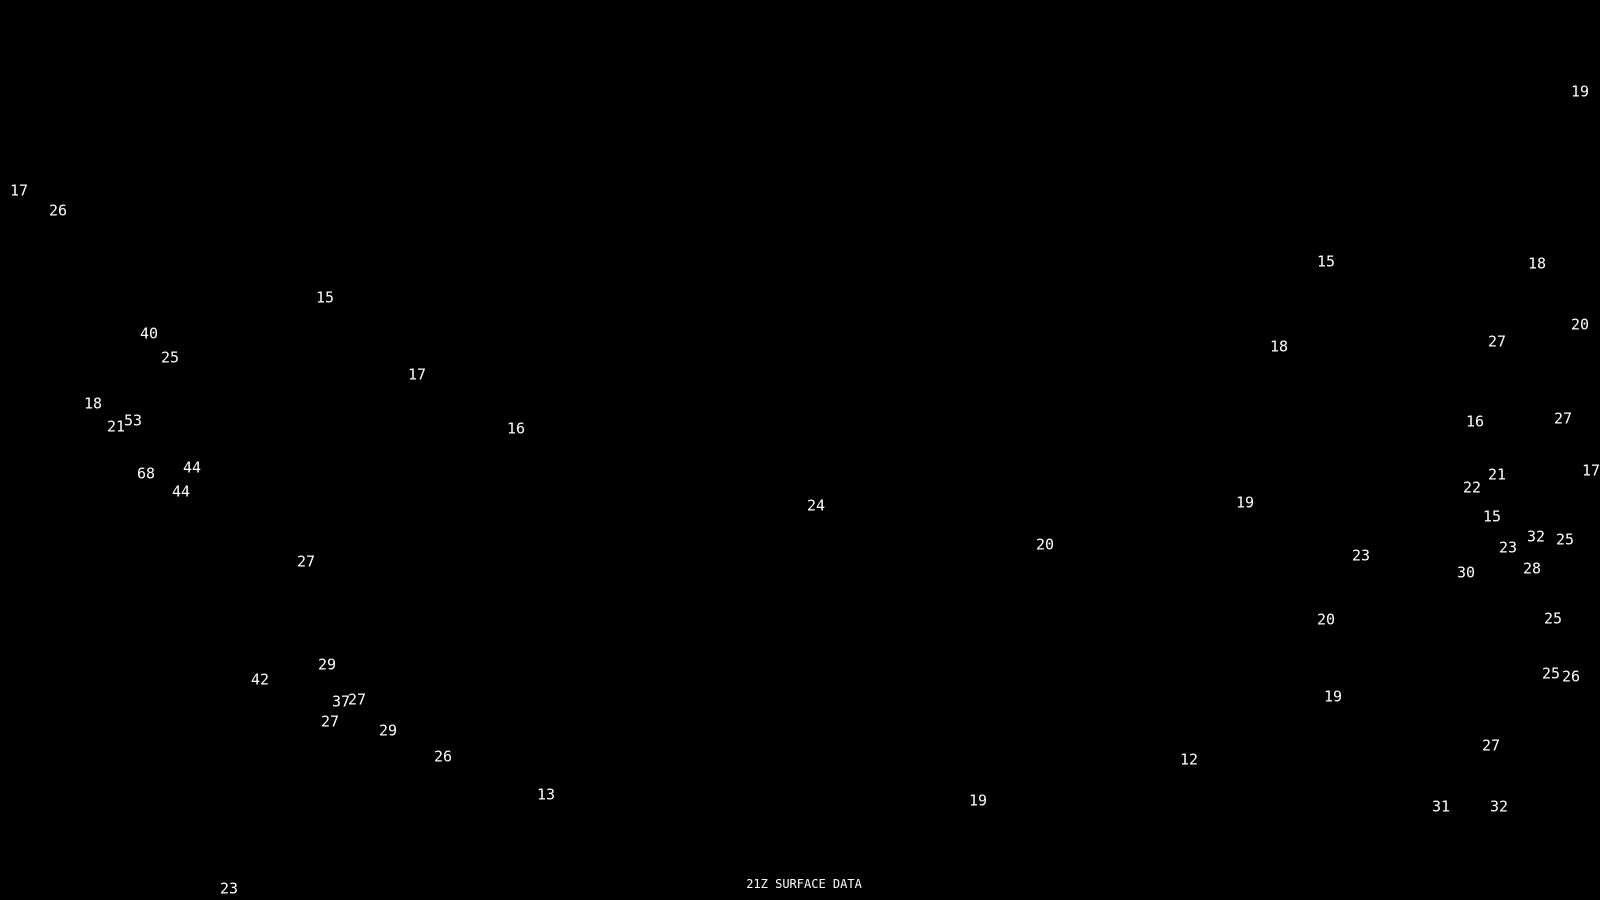 The width and height of the screenshot is (1600, 900). I want to click on station-value: 24, so click(816, 505).